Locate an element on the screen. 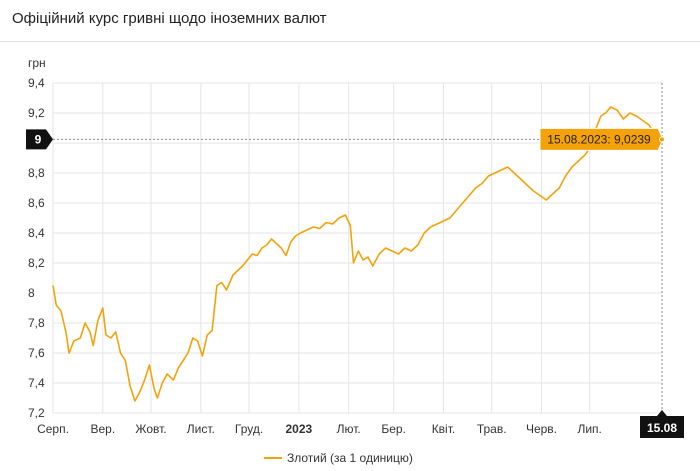  x-tick-label: Жовт. is located at coordinates (150, 429).